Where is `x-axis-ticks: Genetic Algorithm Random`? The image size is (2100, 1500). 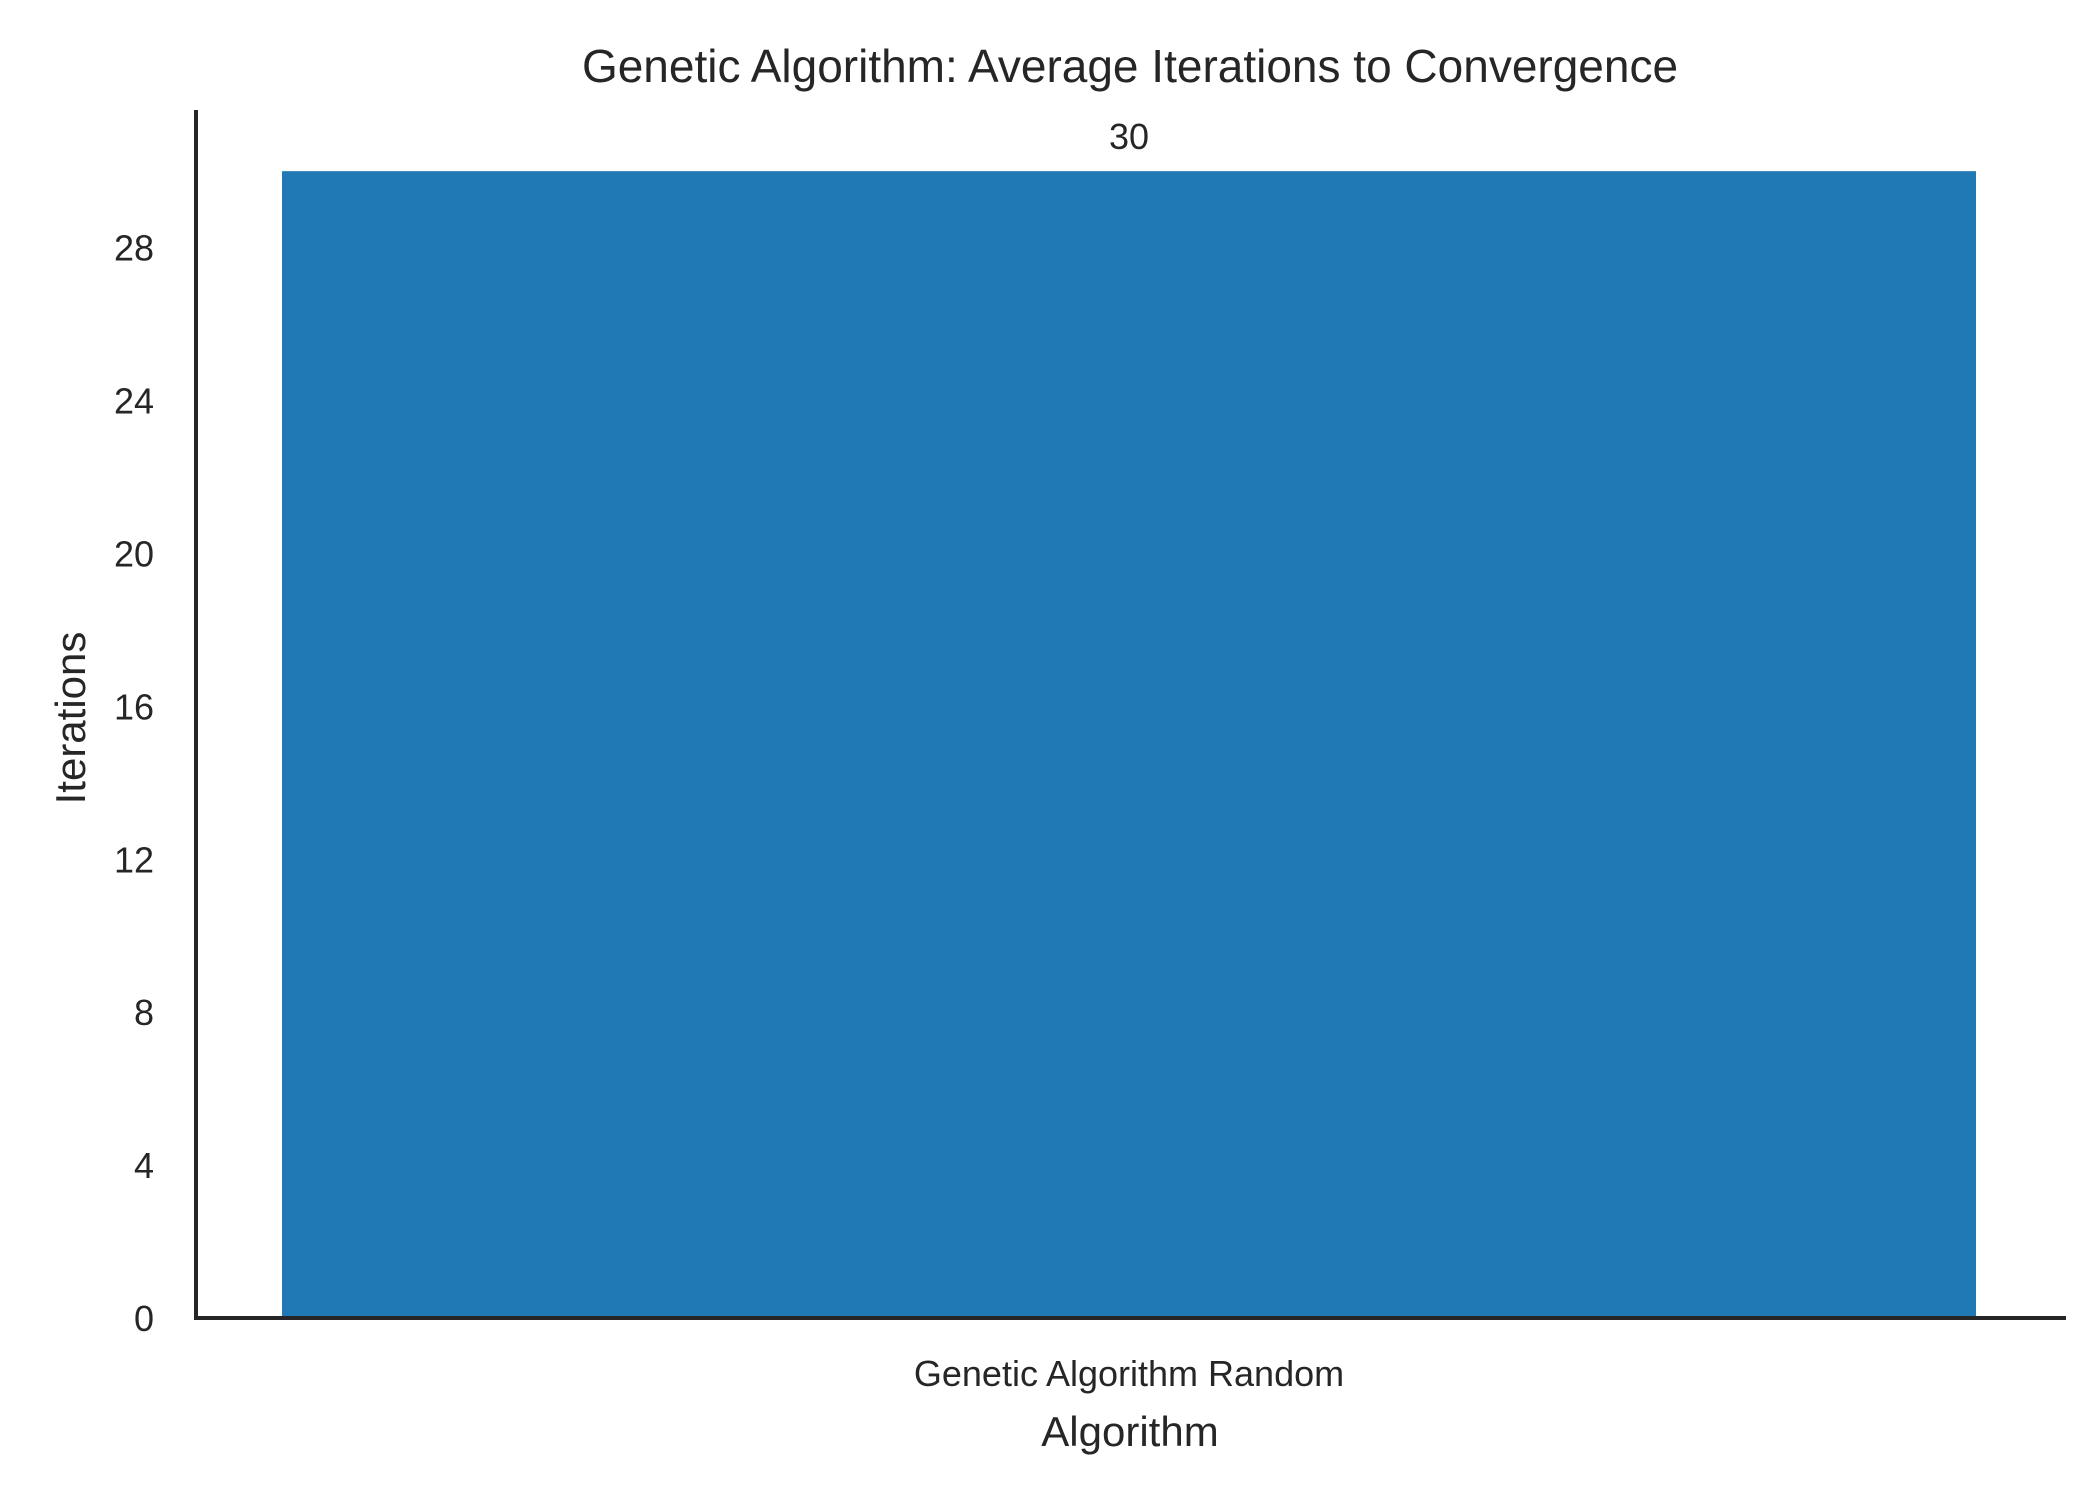 x-axis-ticks: Genetic Algorithm Random is located at coordinates (1129, 1373).